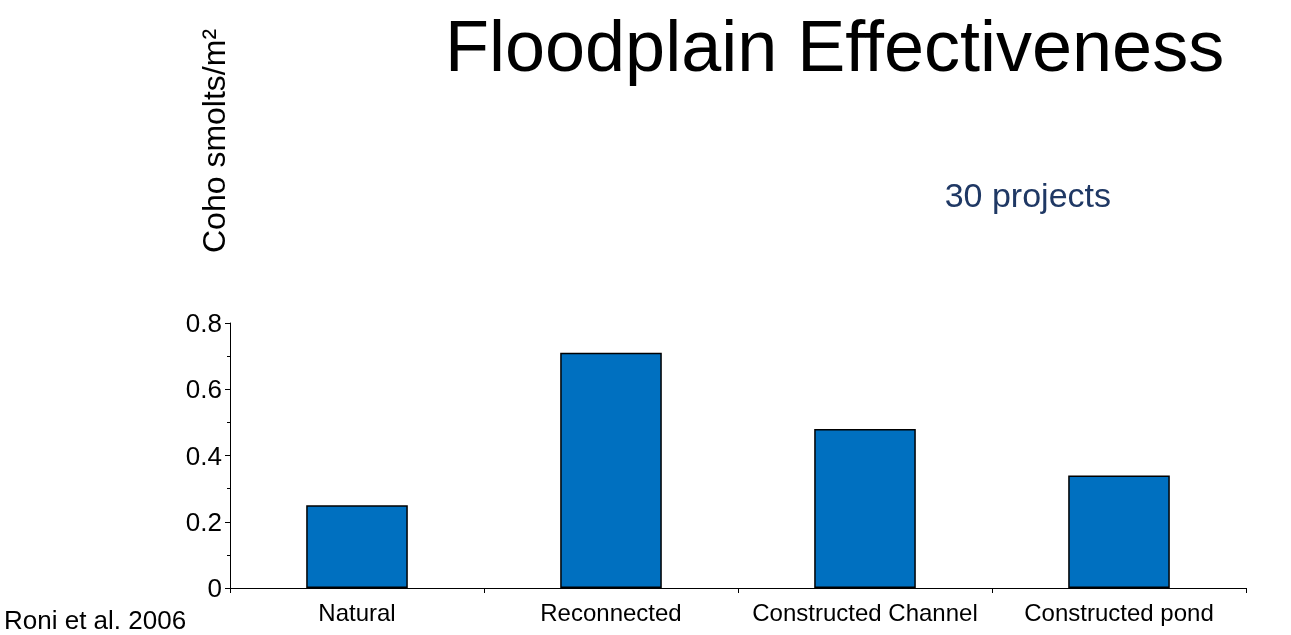 The image size is (1291, 635). Describe the element at coordinates (214, 140) in the screenshot. I see `y-axis-title: Coho smolts/m²` at that location.